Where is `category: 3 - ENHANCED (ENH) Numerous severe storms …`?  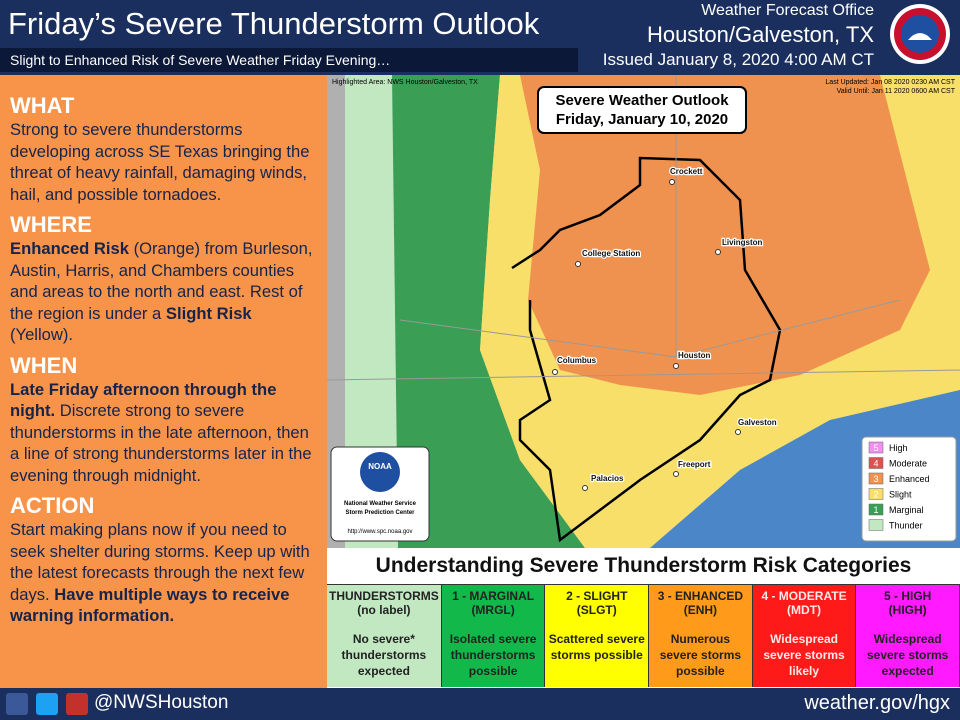 category: 3 - ENHANCED (ENH) Numerous severe storms … is located at coordinates (701, 636).